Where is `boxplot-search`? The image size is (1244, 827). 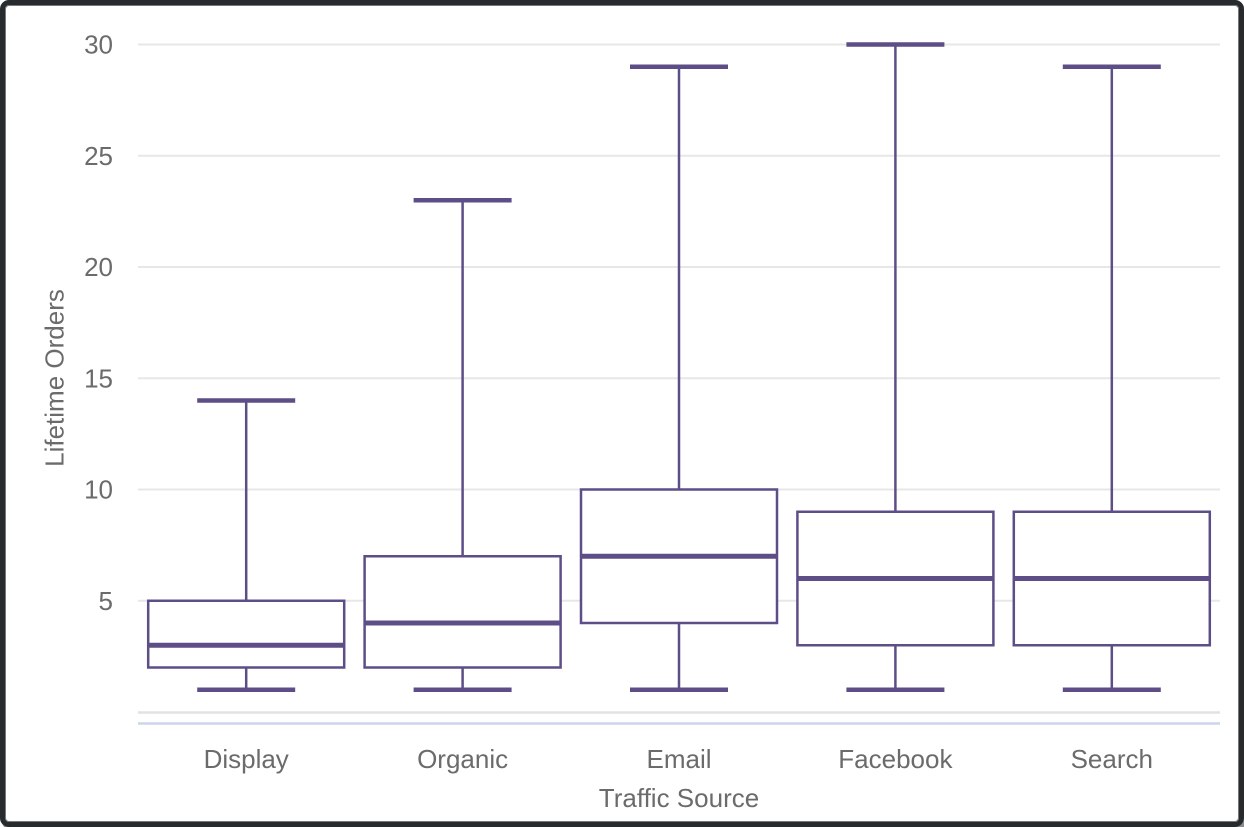
boxplot-search is located at coordinates (1112, 378).